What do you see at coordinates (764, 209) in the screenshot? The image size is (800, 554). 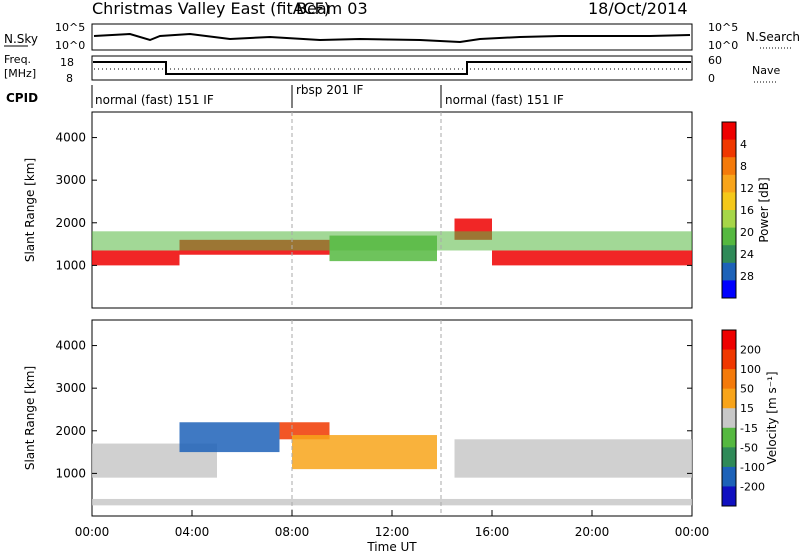 I see `power-colorbar-label: Power [dB]` at bounding box center [764, 209].